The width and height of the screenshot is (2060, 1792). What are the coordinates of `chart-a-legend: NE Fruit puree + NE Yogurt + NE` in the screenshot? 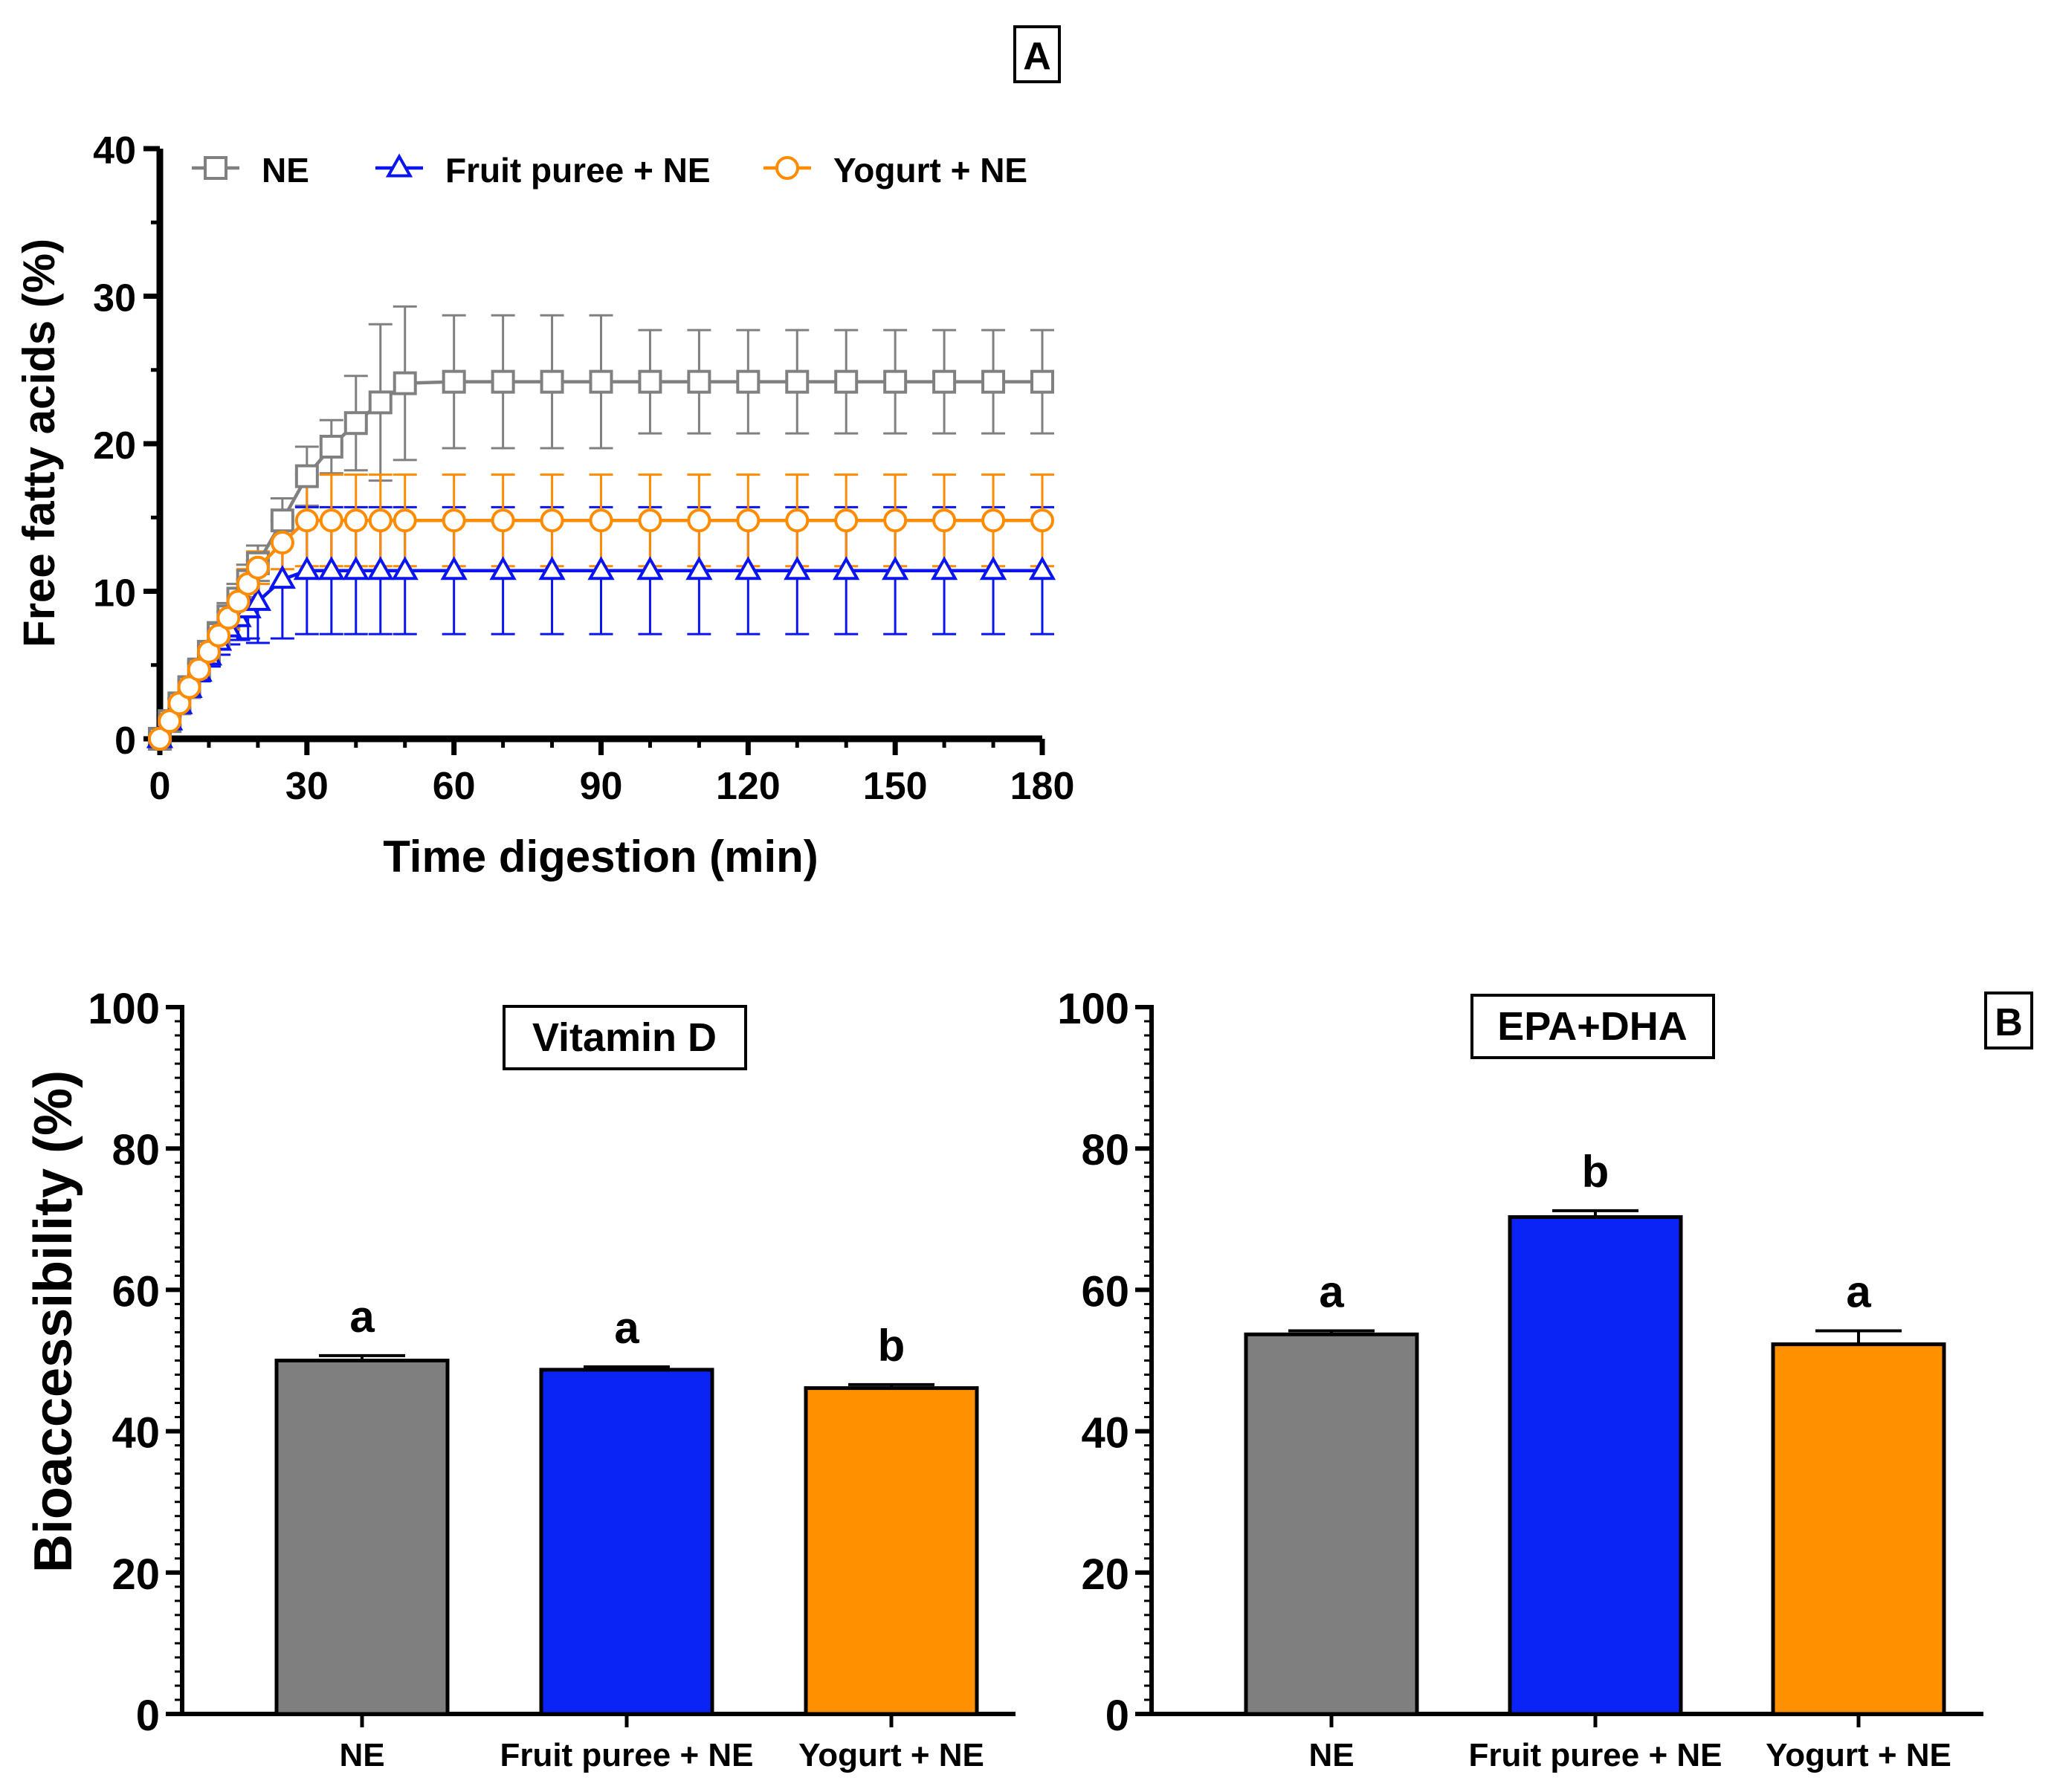 It's located at (609, 171).